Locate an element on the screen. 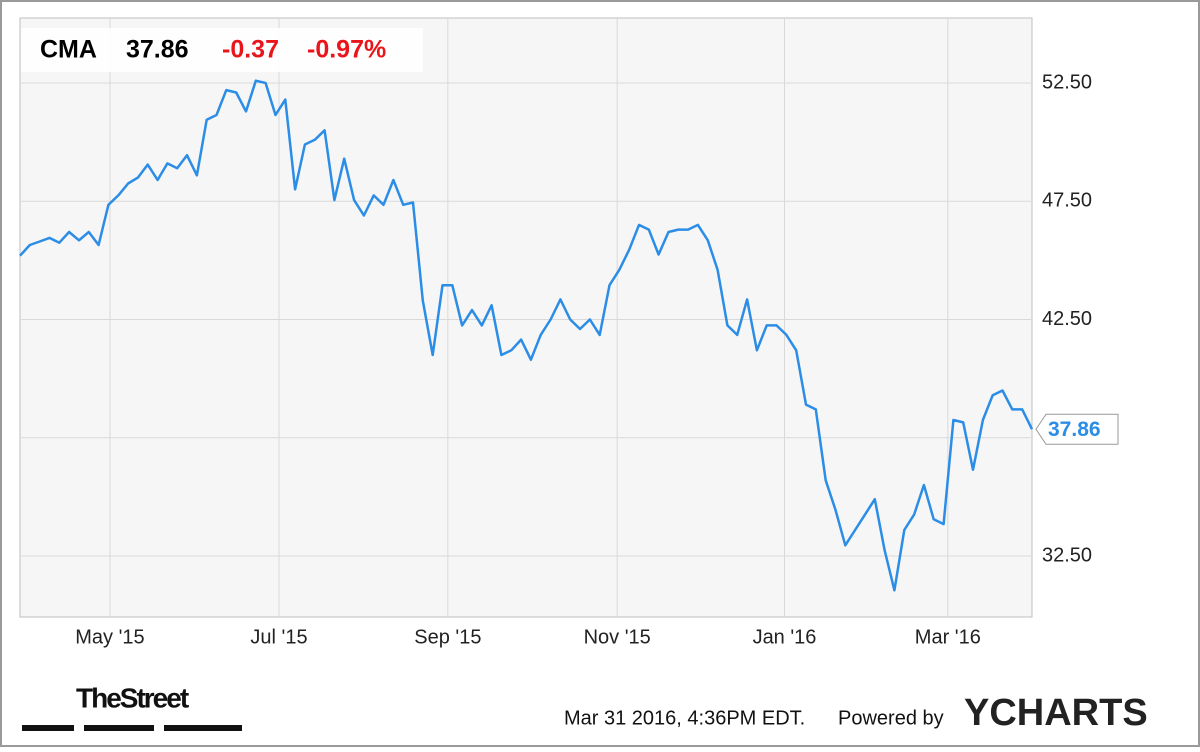 The width and height of the screenshot is (1200, 752). x-tick-label: Jan '16 is located at coordinates (785, 637).